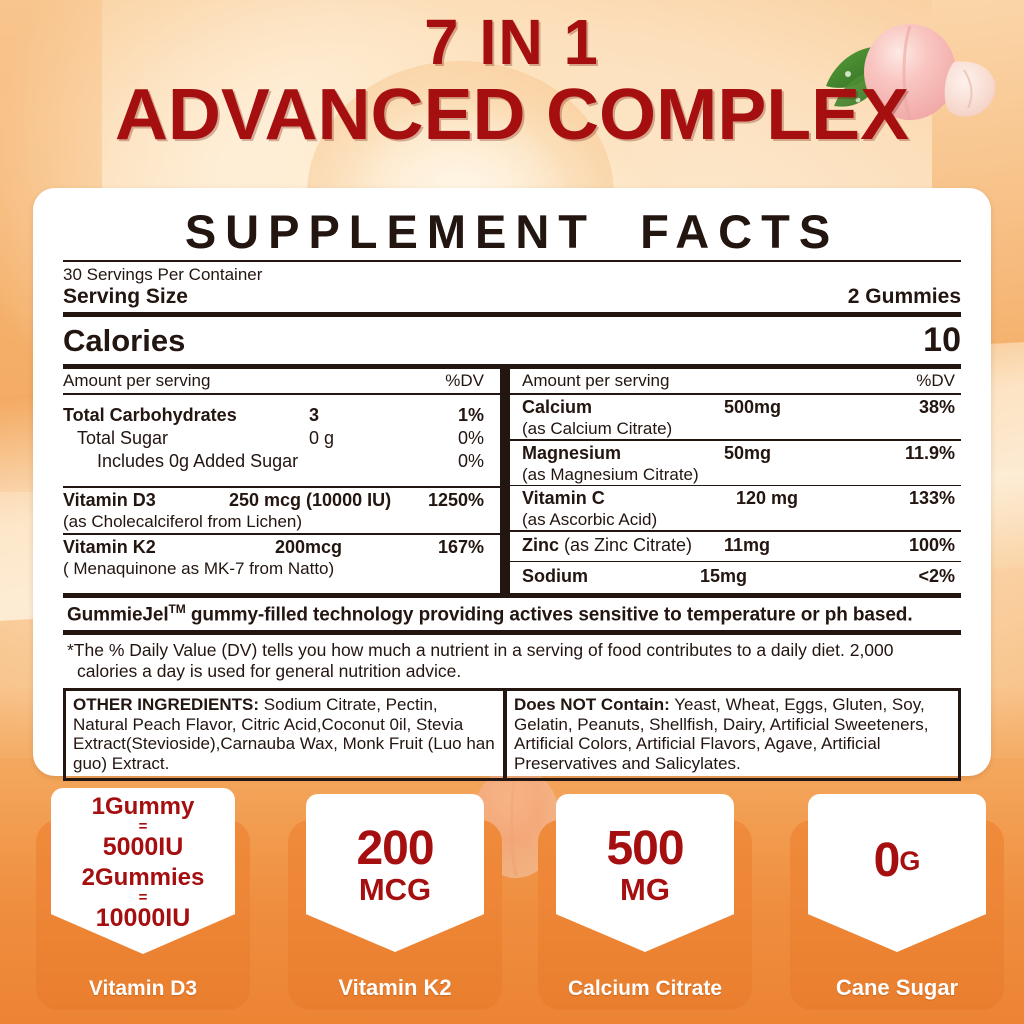 This screenshot has height=1024, width=1024. What do you see at coordinates (936, 407) in the screenshot?
I see `nutrient-dv: 38%` at bounding box center [936, 407].